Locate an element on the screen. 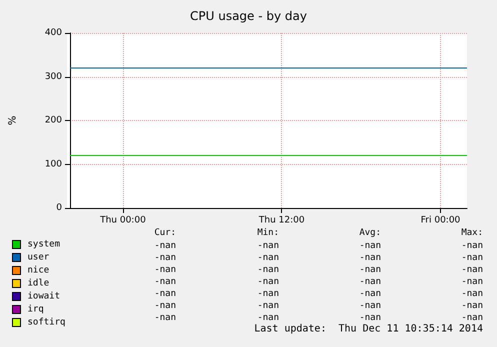 This screenshot has height=347, width=497. legend-label: irq is located at coordinates (36, 309).